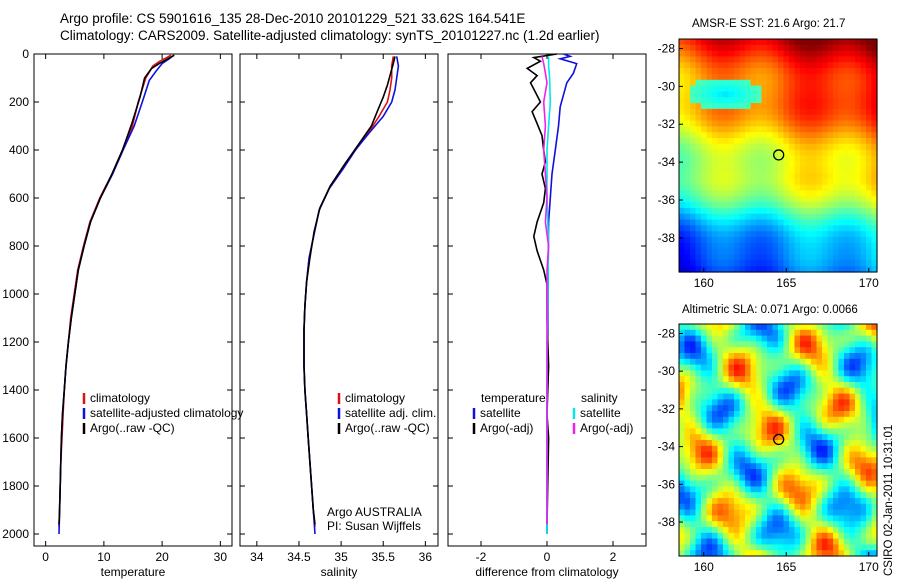 The height and width of the screenshot is (580, 900). I want to click on depth-tick-label: 600, so click(19, 198).